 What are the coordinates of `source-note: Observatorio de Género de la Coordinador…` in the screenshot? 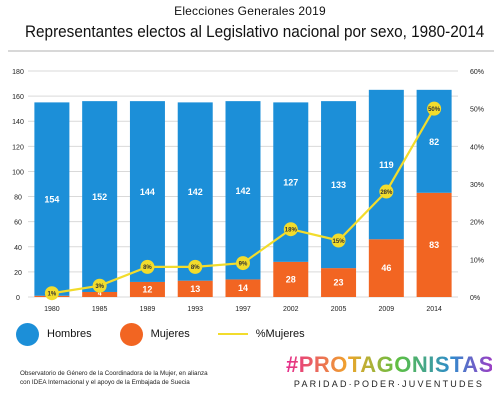 It's located at (145, 378).